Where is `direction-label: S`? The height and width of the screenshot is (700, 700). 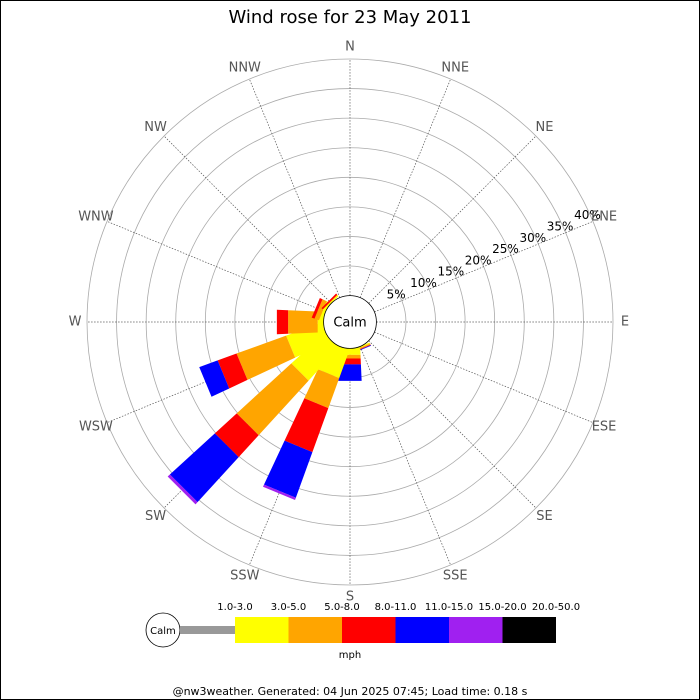
direction-label: S is located at coordinates (350, 597).